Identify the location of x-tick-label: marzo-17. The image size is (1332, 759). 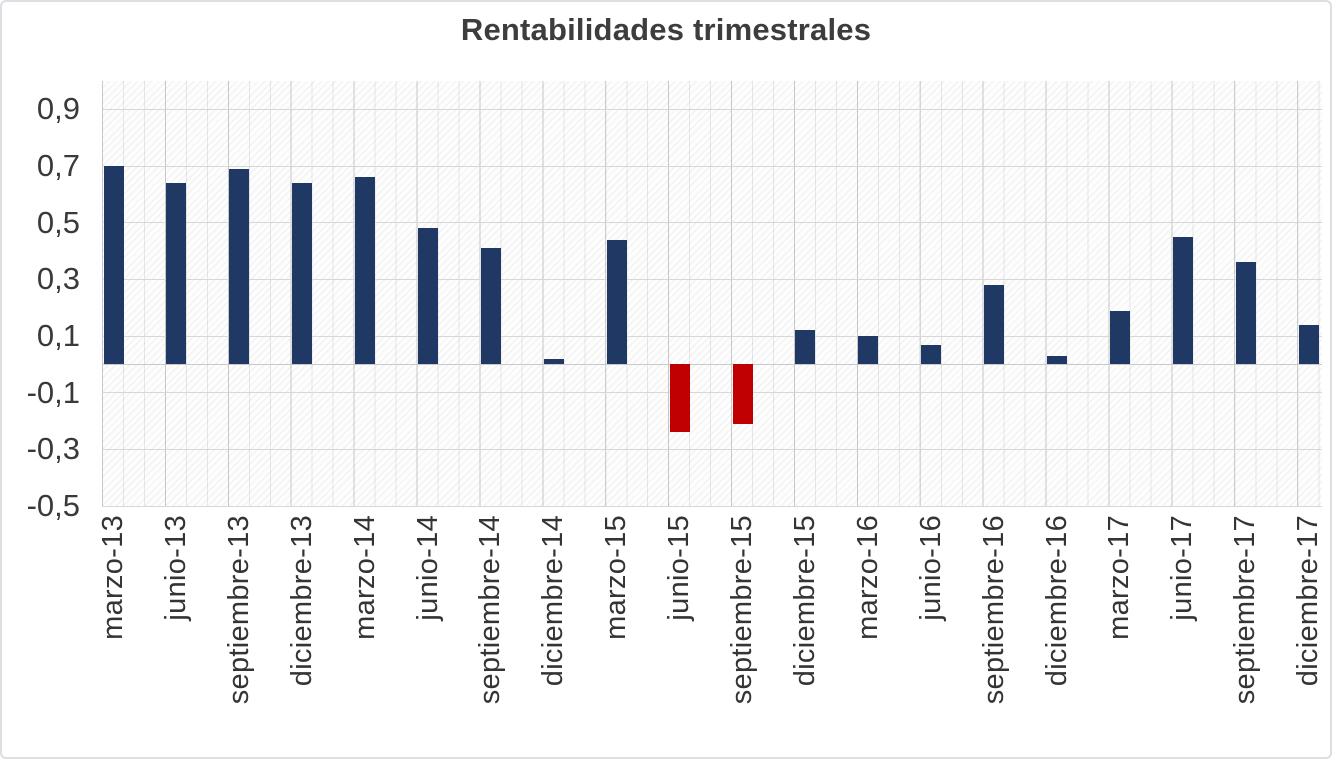
(1119, 577).